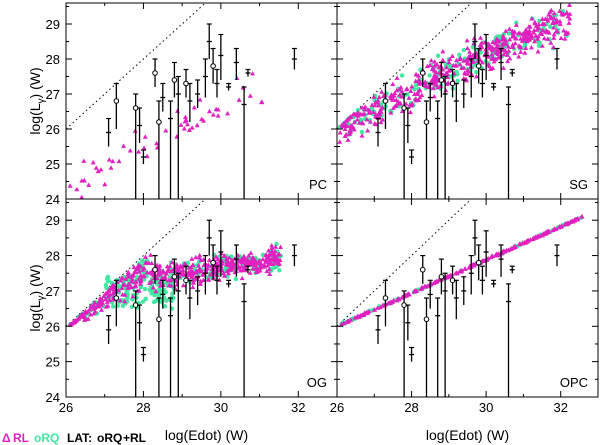 The width and height of the screenshot is (600, 445). I want to click on edot-limit-line, so click(404, 66).